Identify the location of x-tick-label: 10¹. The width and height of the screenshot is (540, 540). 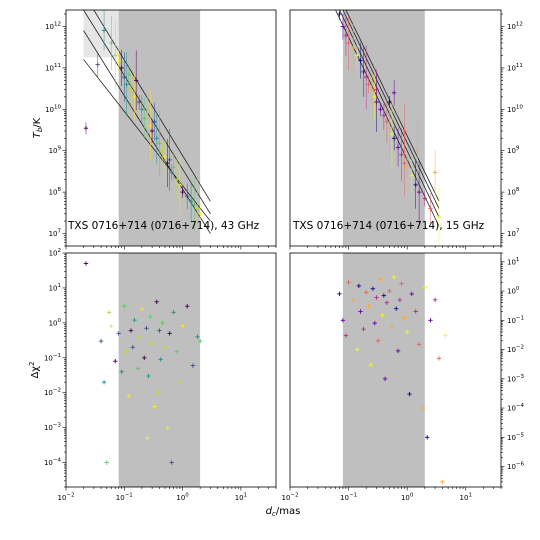
(466, 498).